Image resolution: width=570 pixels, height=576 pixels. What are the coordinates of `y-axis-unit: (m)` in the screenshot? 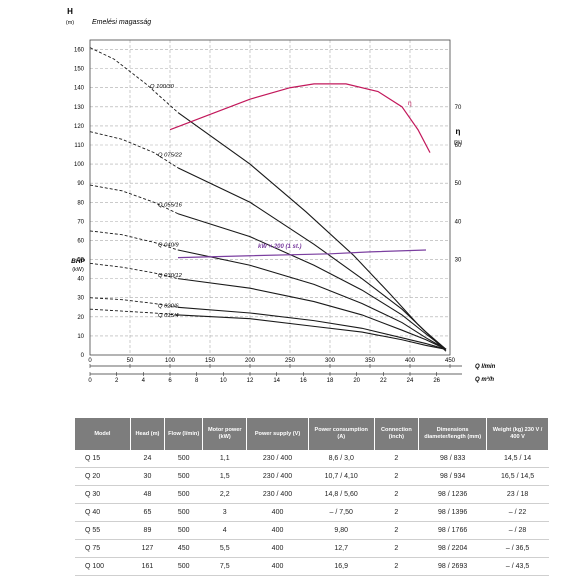 It's located at (70, 23).